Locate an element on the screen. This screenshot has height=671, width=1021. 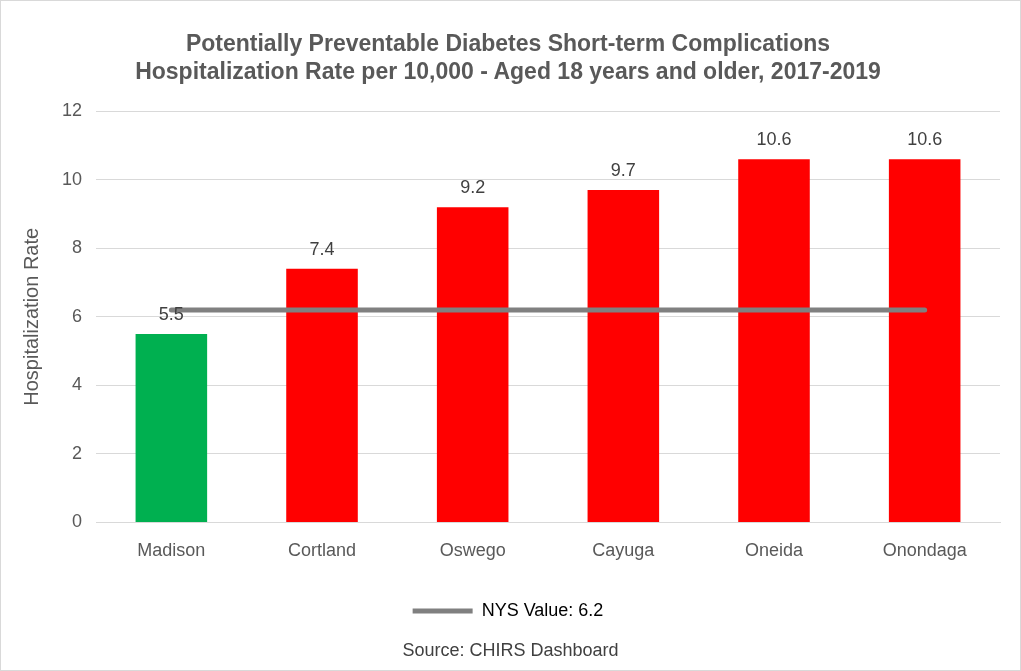
data-label: 9.2 is located at coordinates (473, 187).